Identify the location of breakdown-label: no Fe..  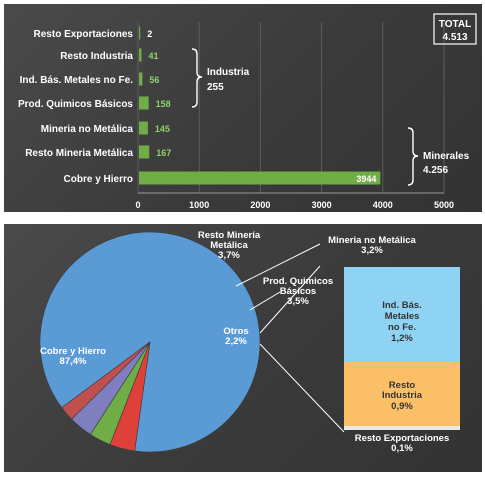
(402, 327).